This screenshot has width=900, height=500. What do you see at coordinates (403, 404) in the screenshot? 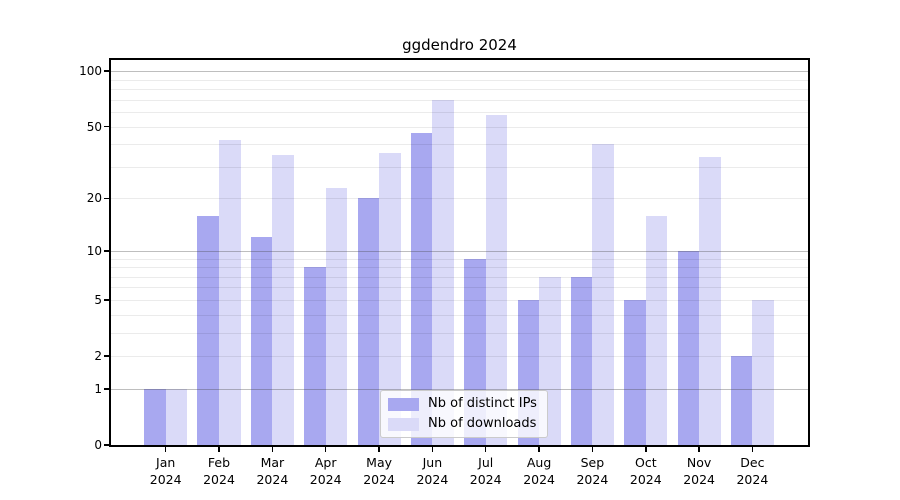
I see `legend-swatch-distinct-ips-icon` at bounding box center [403, 404].